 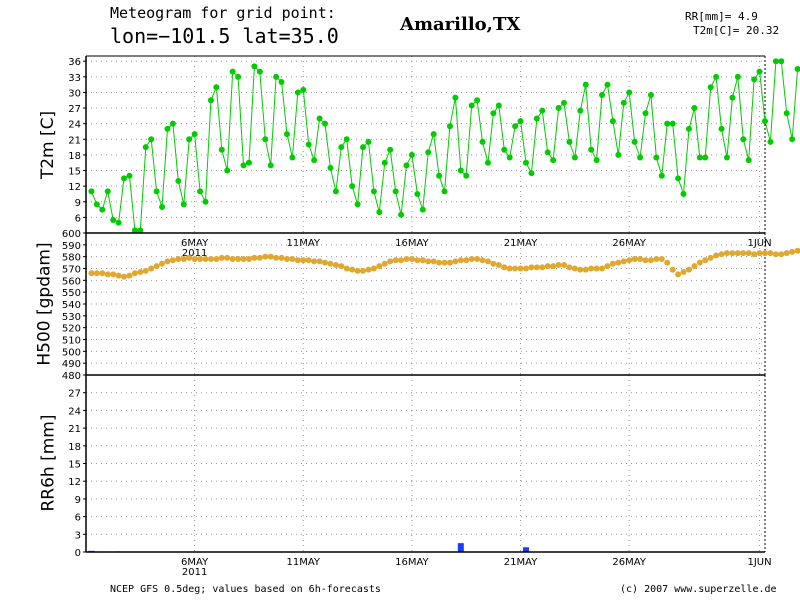 I want to click on y-tick-label: 590, so click(x=71, y=246).